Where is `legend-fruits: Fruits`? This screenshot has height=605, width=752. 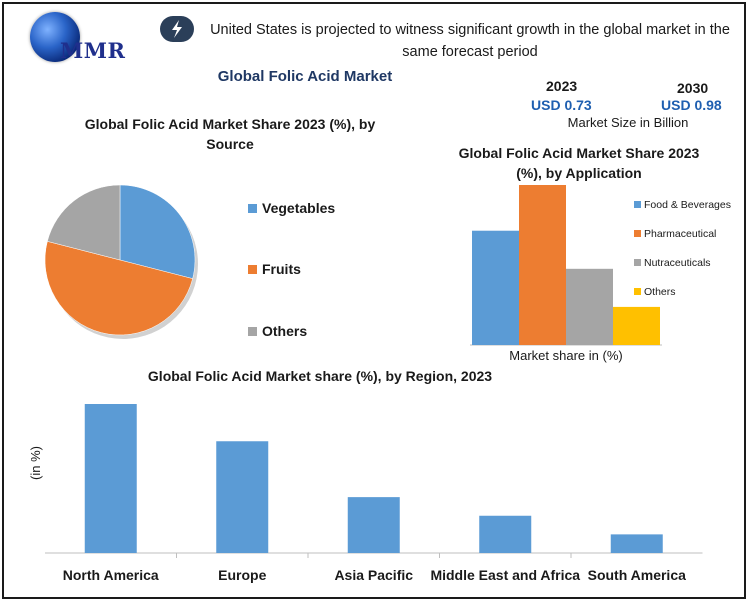
legend-fruits: Fruits is located at coordinates (281, 269).